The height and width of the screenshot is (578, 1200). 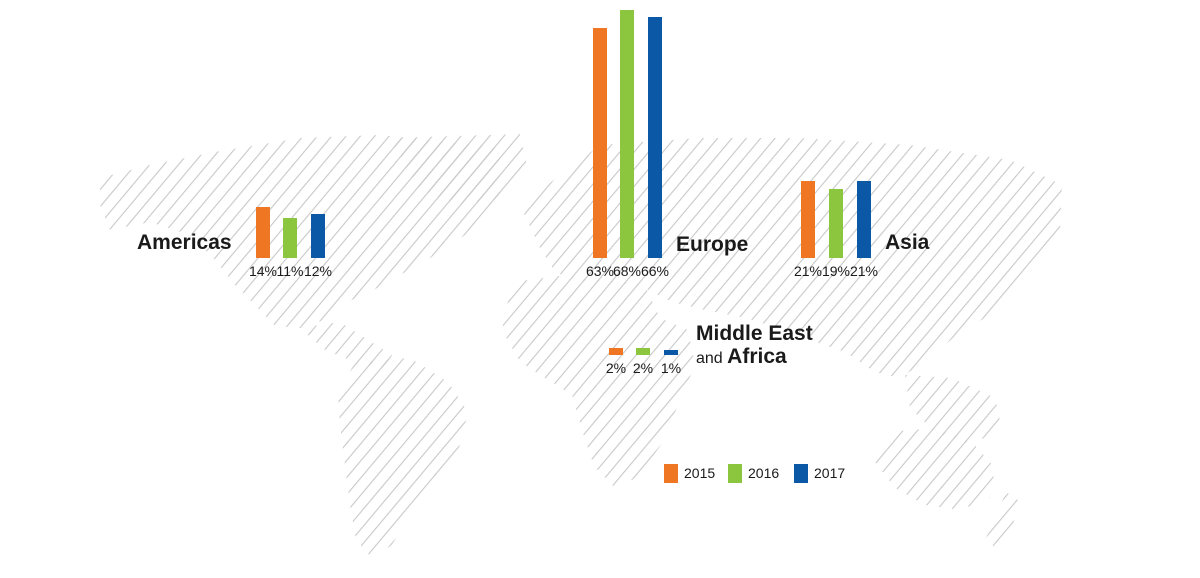 What do you see at coordinates (935, 469) in the screenshot?
I see `australia-shape` at bounding box center [935, 469].